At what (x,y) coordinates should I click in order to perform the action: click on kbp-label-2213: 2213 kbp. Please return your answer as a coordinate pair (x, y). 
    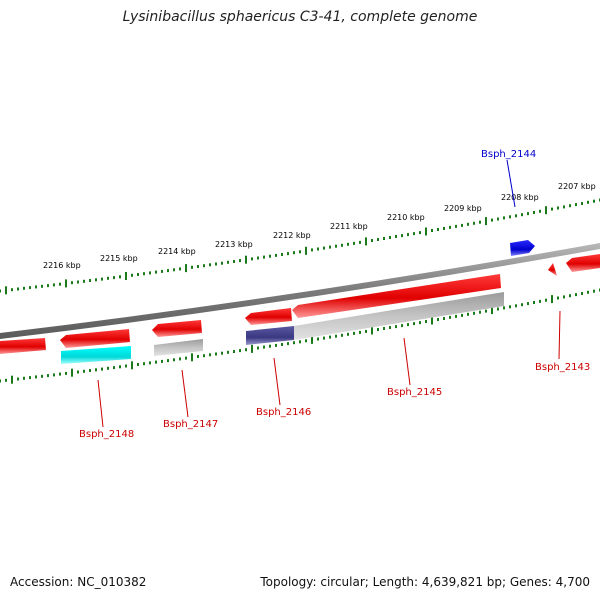
    Looking at the image, I should click on (234, 244).